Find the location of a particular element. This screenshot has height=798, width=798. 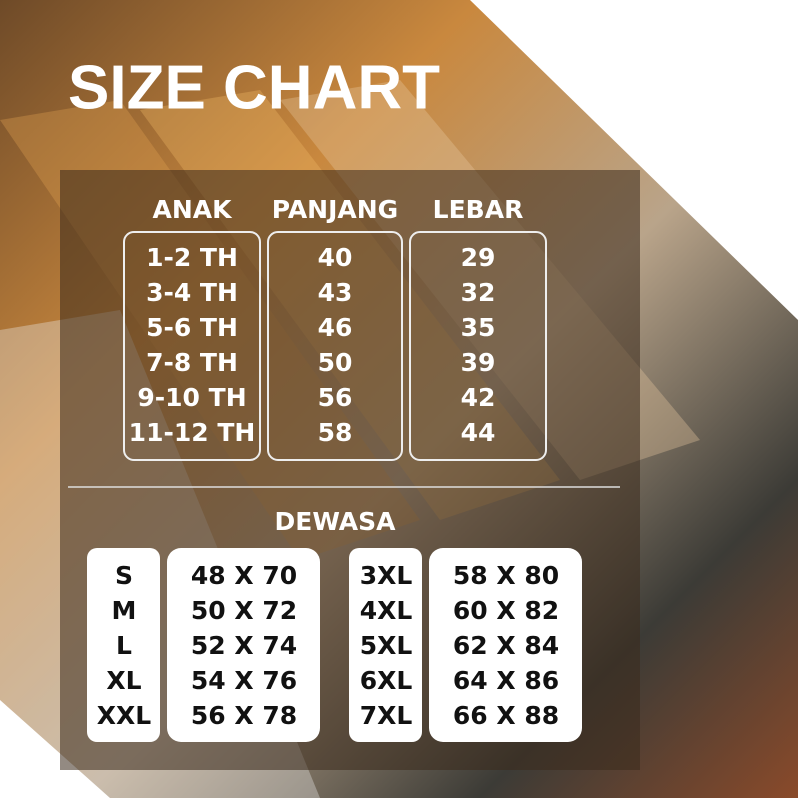

kid-cell: 56 is located at coordinates (335, 397).